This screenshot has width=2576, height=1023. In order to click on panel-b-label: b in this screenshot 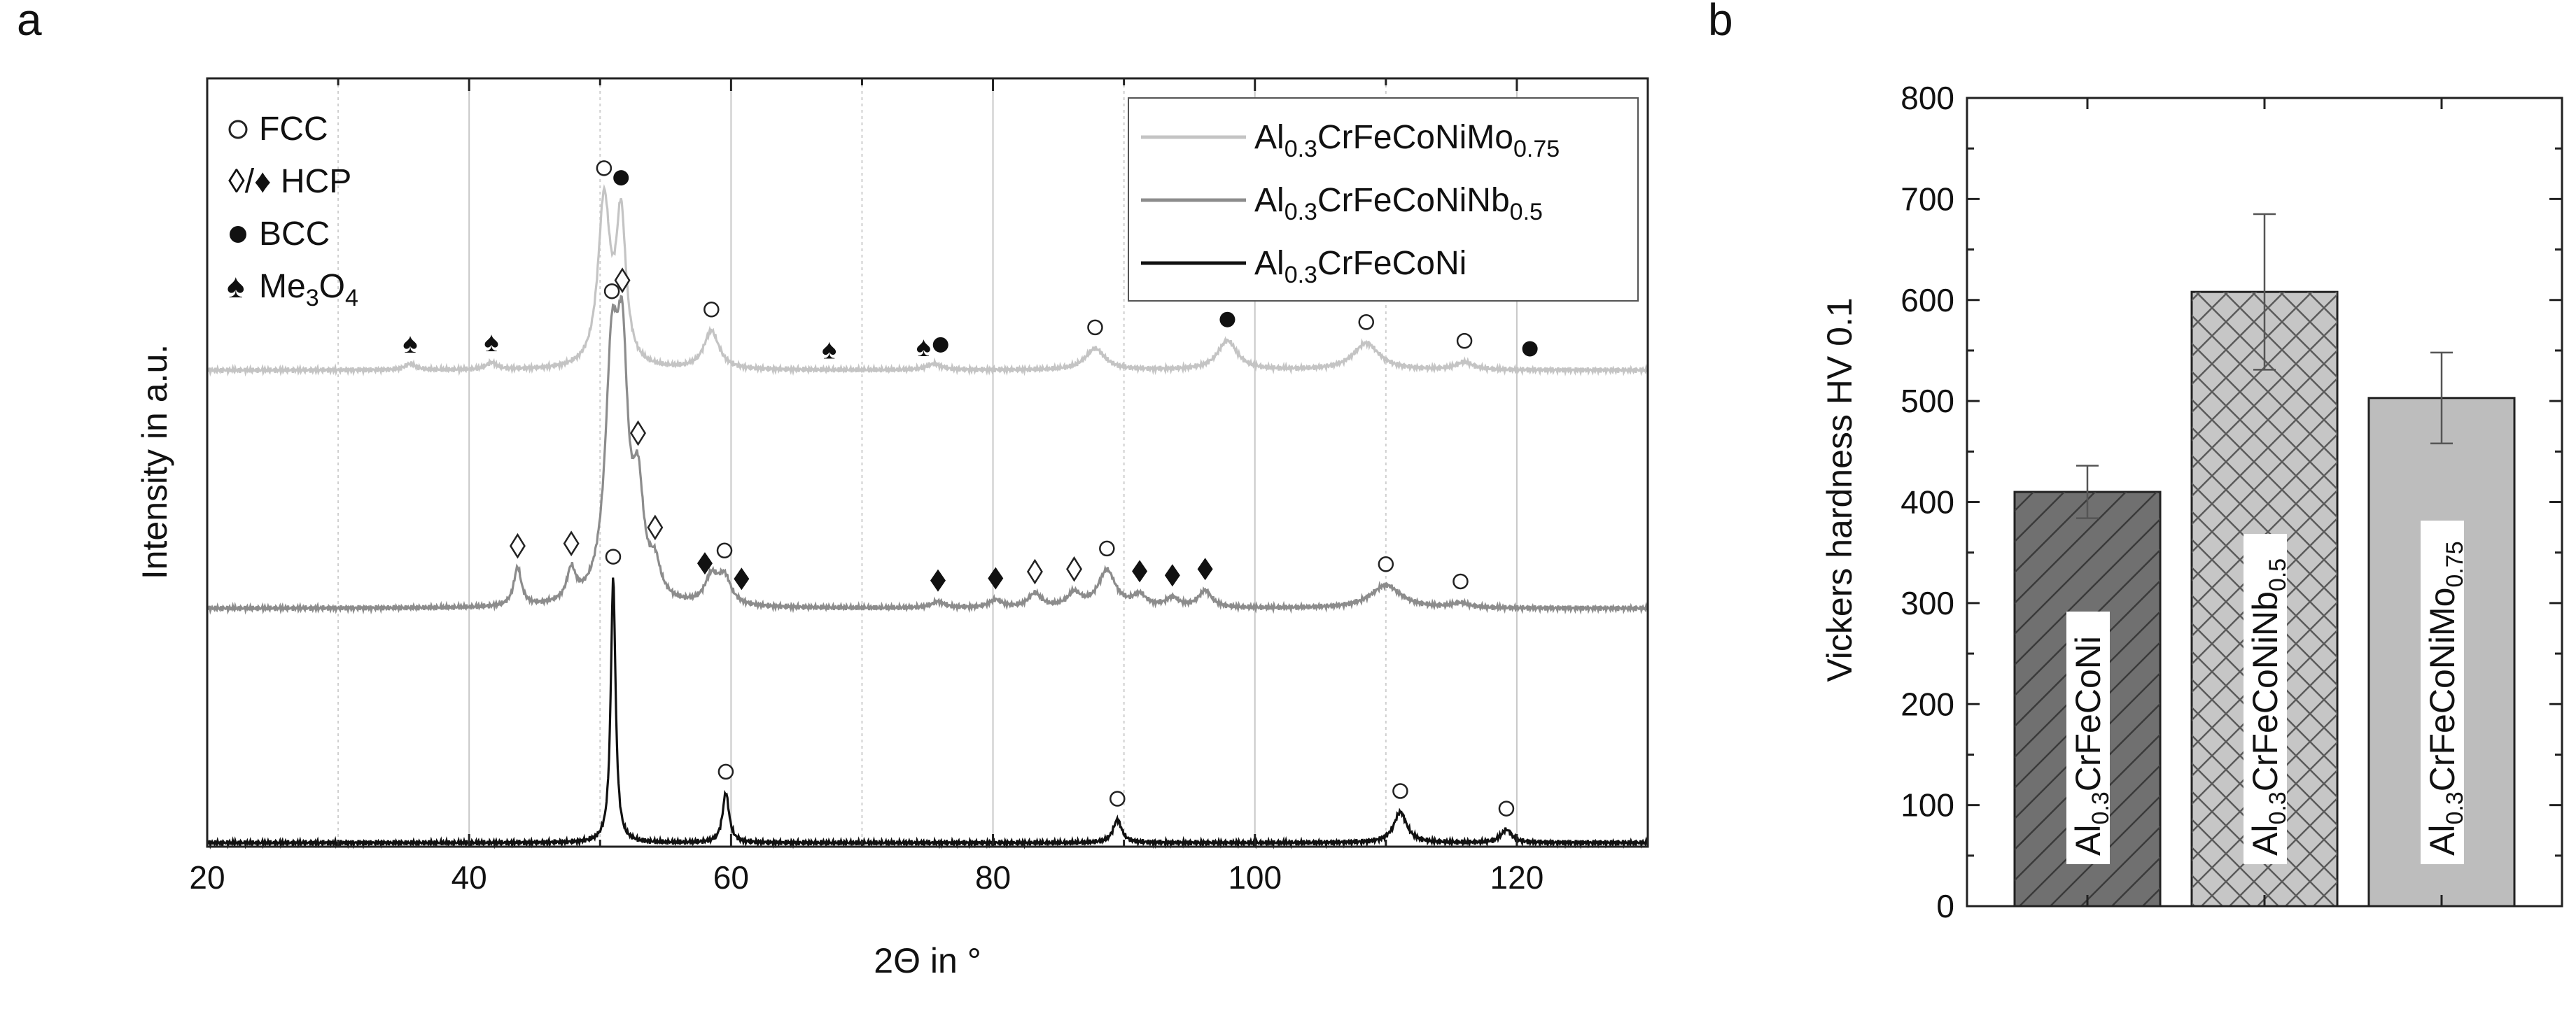, I will do `click(1720, 22)`.